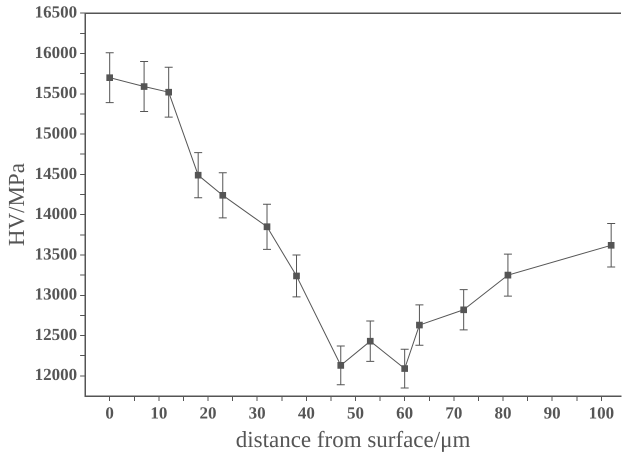 Image resolution: width=626 pixels, height=457 pixels. I want to click on y-tick-label: 15500, so click(56, 92).